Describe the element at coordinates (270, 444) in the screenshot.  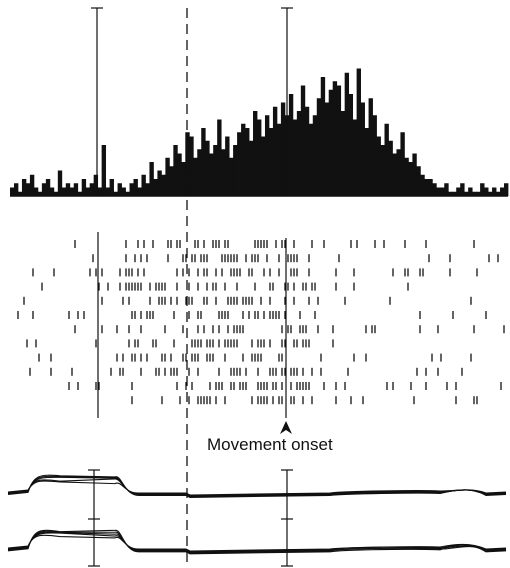
I see `movement-onset-label: Movement onset` at that location.